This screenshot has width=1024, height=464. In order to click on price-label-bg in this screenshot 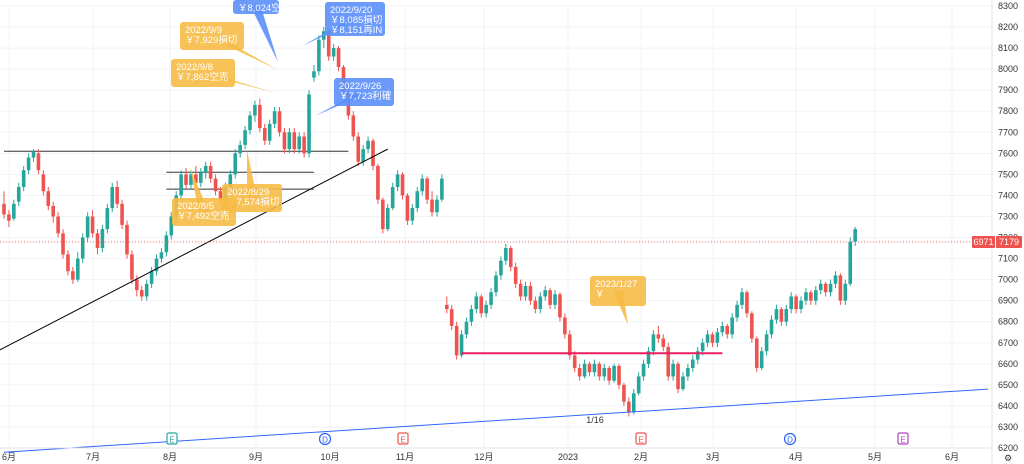, I will do `click(1009, 241)`.